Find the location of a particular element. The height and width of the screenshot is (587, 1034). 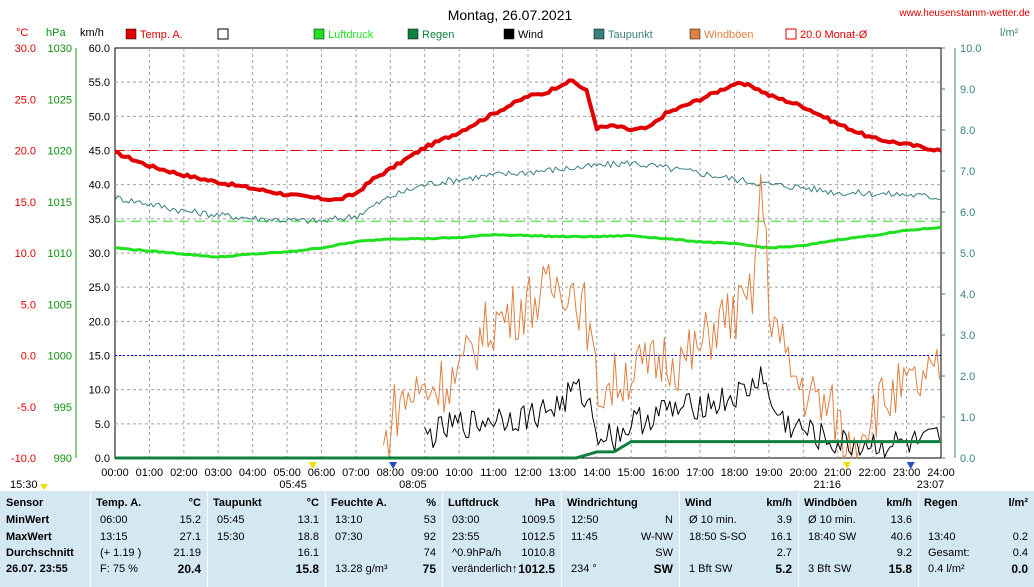

series-regen is located at coordinates (528, 450).